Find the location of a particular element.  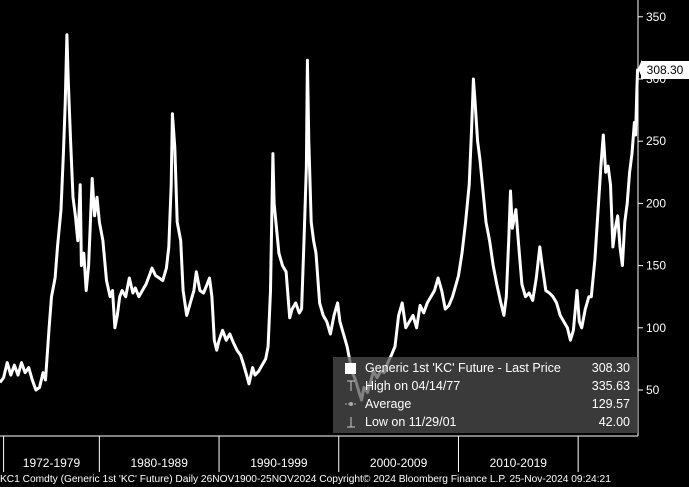

legend-row-low: Low on 11/29/01 42.00 is located at coordinates (485, 422).